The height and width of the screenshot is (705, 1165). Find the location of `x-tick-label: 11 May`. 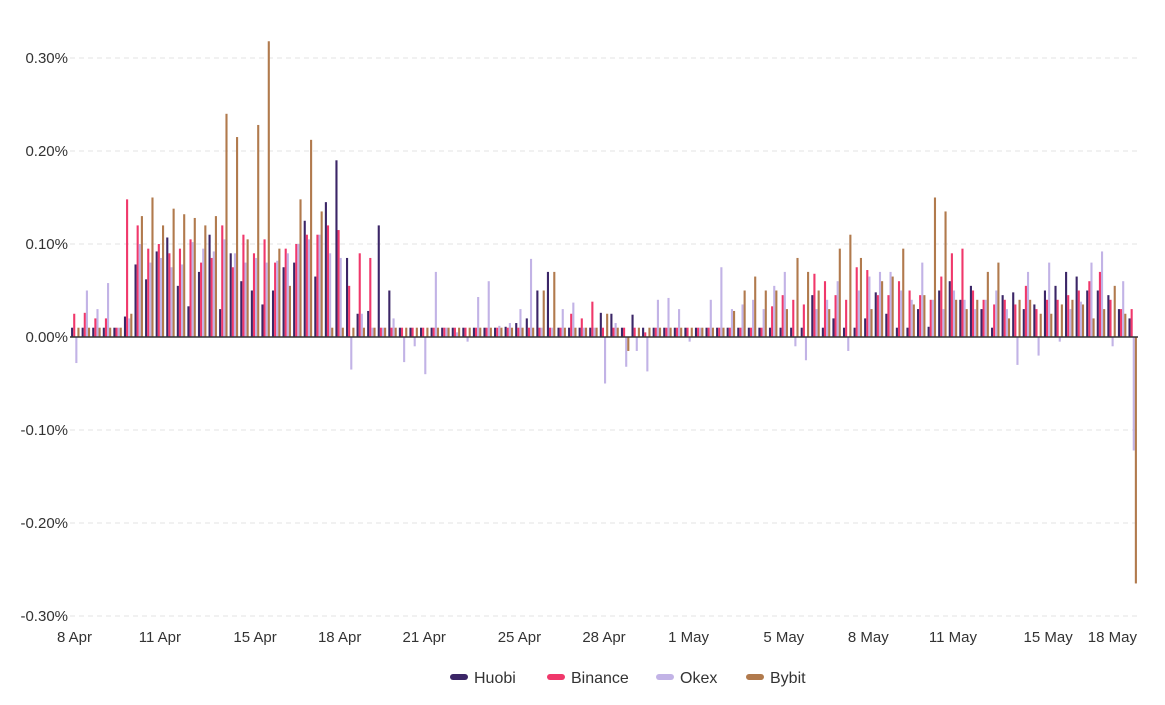

x-tick-label: 11 May is located at coordinates (953, 637).